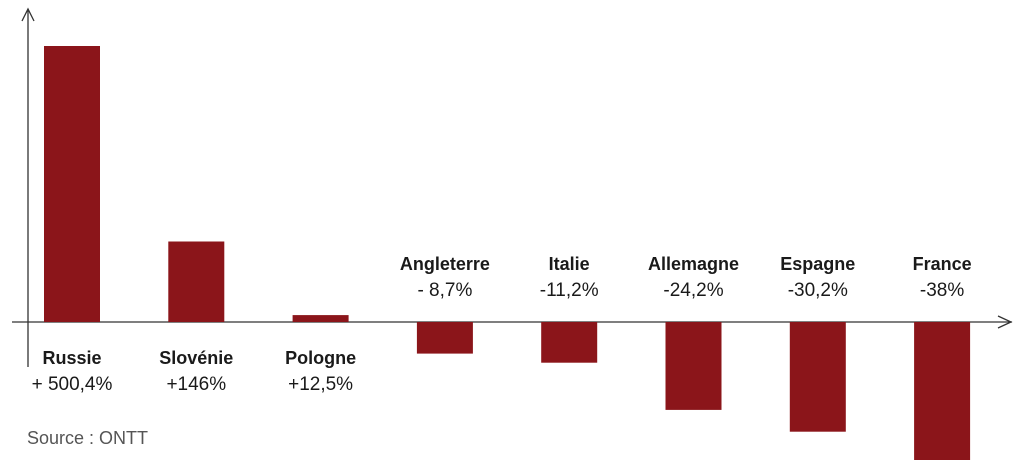 The height and width of the screenshot is (474, 1024). What do you see at coordinates (942, 264) in the screenshot?
I see `category-label-7: France` at bounding box center [942, 264].